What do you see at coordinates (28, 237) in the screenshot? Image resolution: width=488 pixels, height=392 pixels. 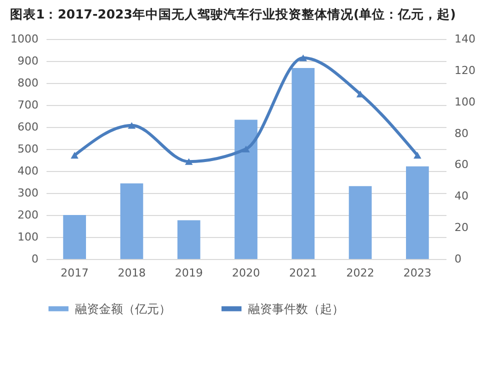 I see `y-tick-label: 100` at bounding box center [28, 237].